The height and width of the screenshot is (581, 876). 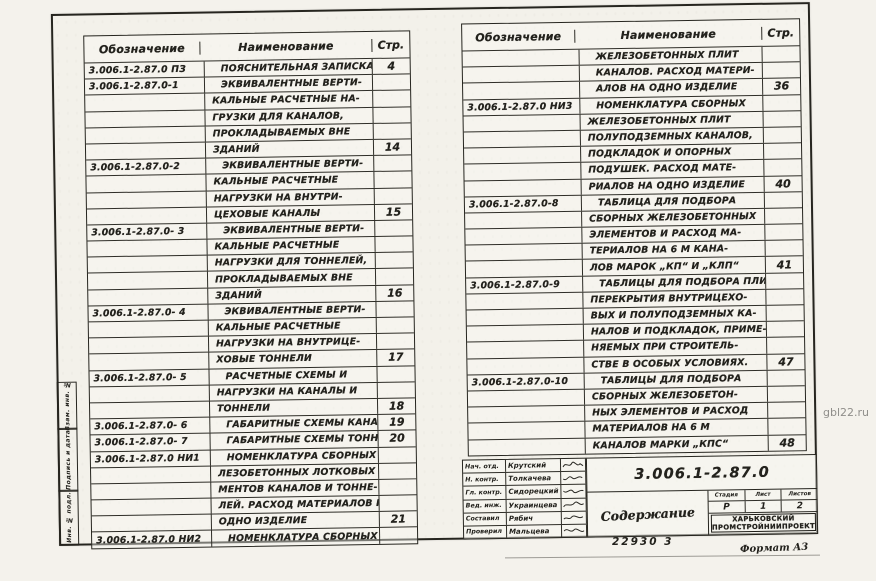 What do you see at coordinates (675, 347) in the screenshot?
I see `name-cell: няемых при строитель-` at bounding box center [675, 347].